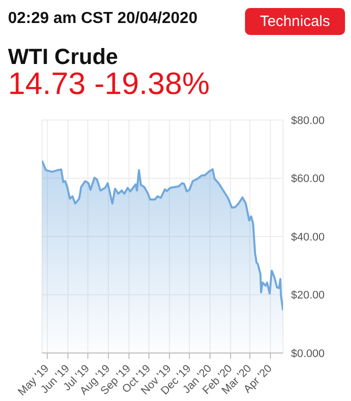 This screenshot has width=351, height=401. I want to click on y-tick-label: $80.00, so click(308, 120).